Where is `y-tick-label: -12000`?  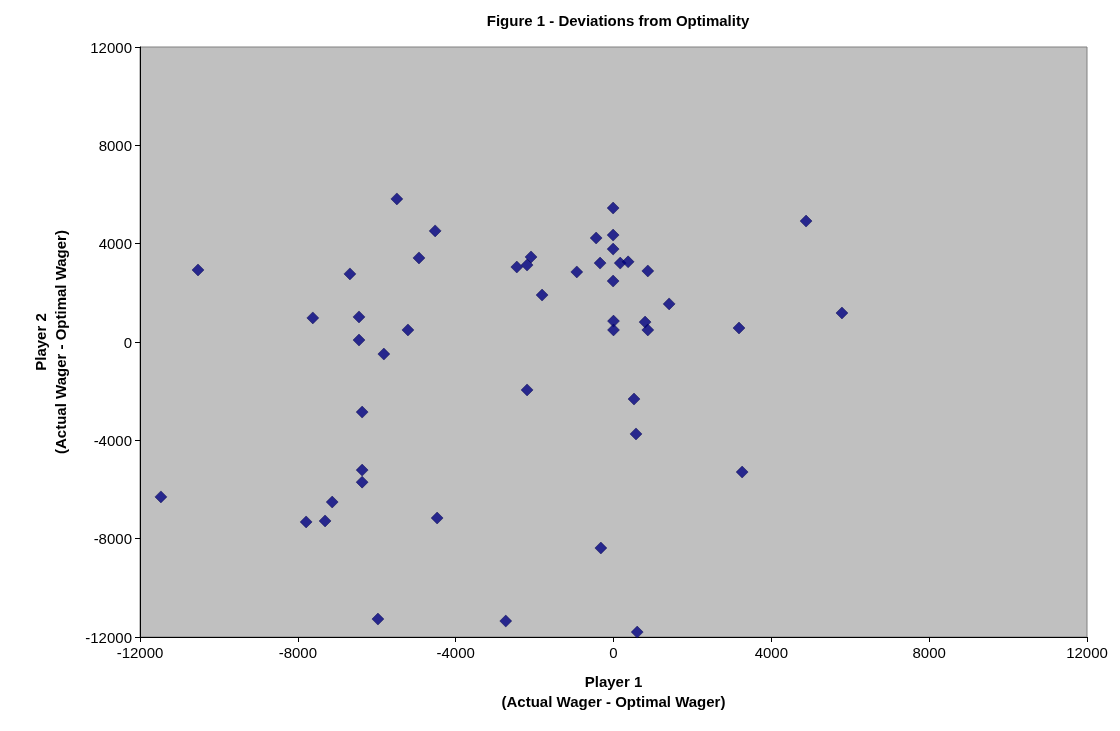 y-tick-label: -12000 is located at coordinates (108, 637).